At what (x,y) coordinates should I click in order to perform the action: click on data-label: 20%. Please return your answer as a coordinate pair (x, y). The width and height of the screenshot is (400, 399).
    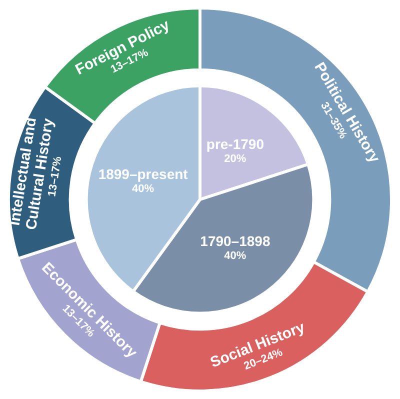
    Looking at the image, I should click on (235, 159).